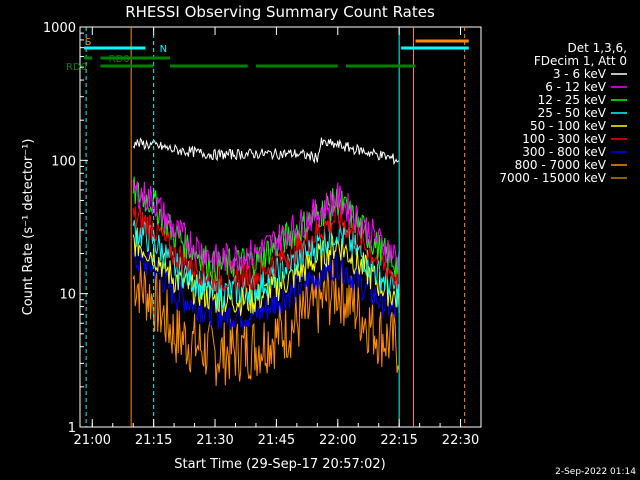 The width and height of the screenshot is (640, 480). I want to click on y-tick-label: 1, so click(72, 428).